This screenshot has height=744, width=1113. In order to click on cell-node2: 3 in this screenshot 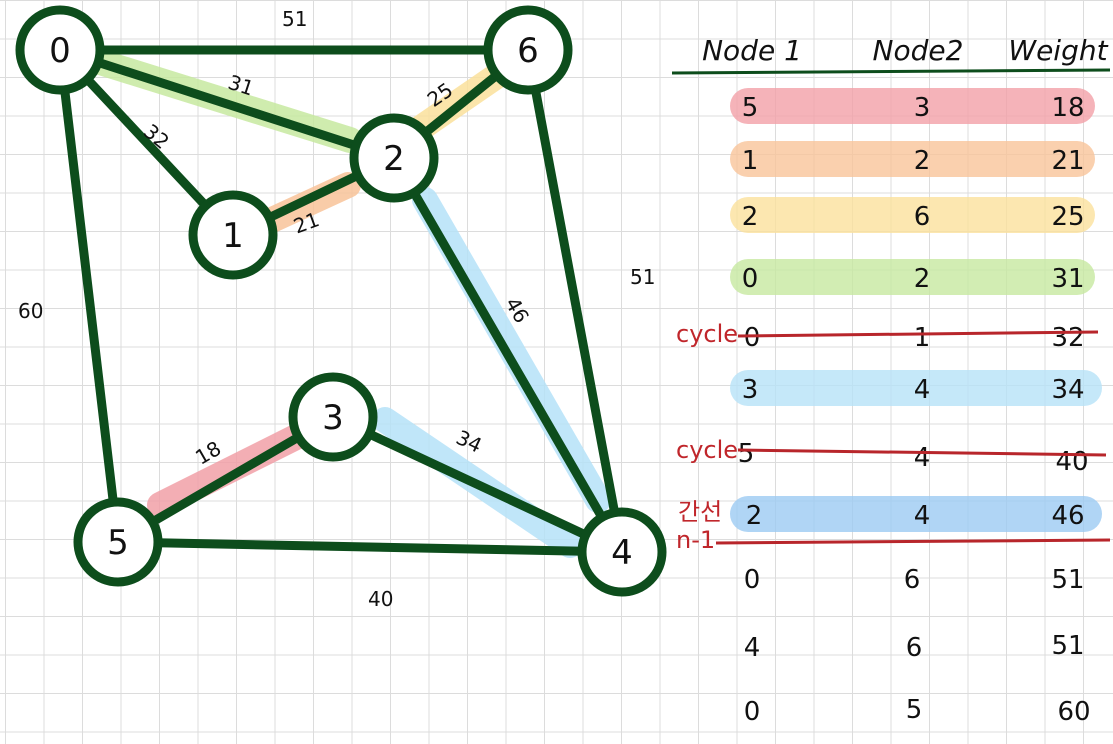, I will do `click(922, 108)`.